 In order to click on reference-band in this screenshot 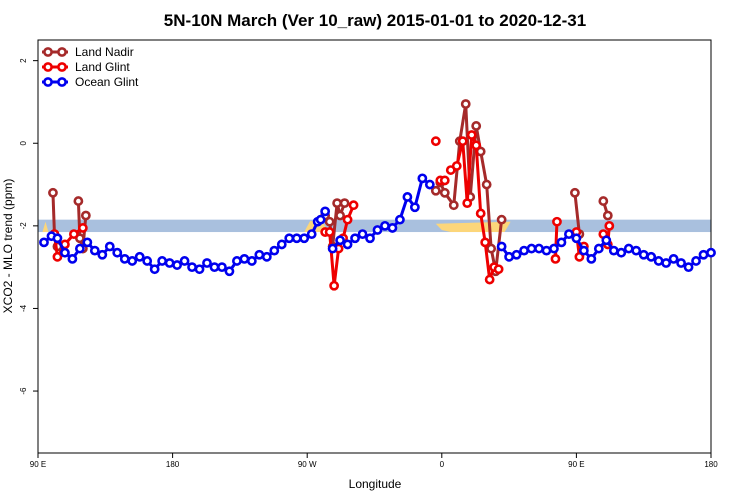, I will do `click(374, 226)`.